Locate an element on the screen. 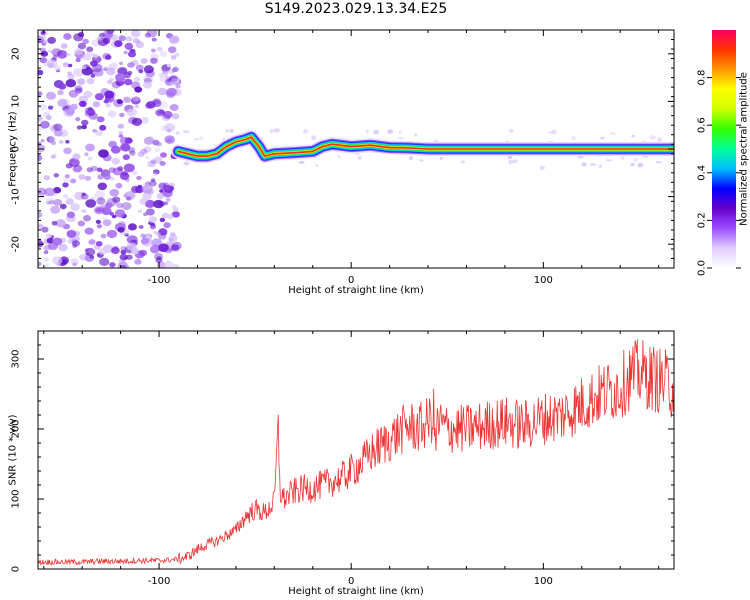  colorbar-tick-label: 0.0 is located at coordinates (702, 268).